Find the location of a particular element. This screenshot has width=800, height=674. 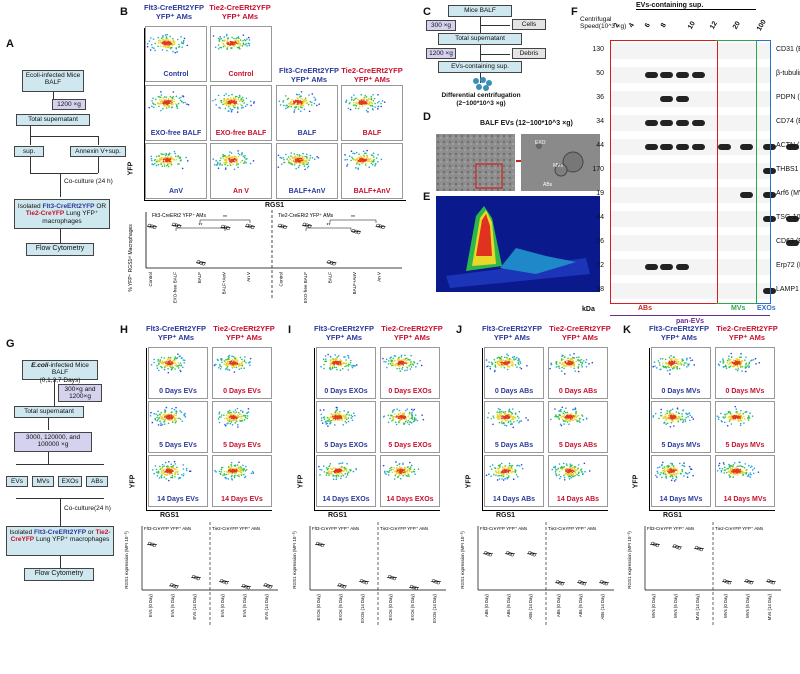

f-exos-label: EXOs is located at coordinates (766, 308).